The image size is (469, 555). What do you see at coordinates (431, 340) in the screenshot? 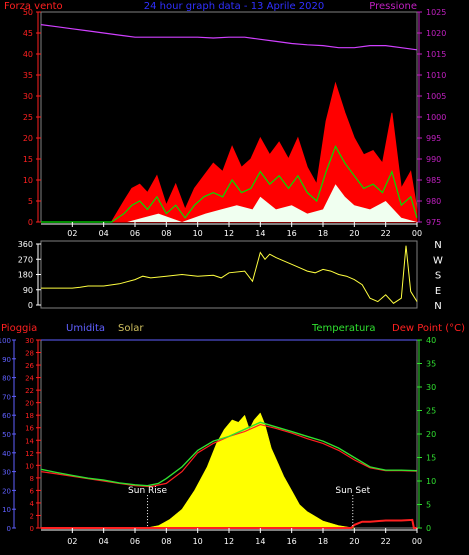
I see `temperature-tick-label: 40` at bounding box center [431, 340].